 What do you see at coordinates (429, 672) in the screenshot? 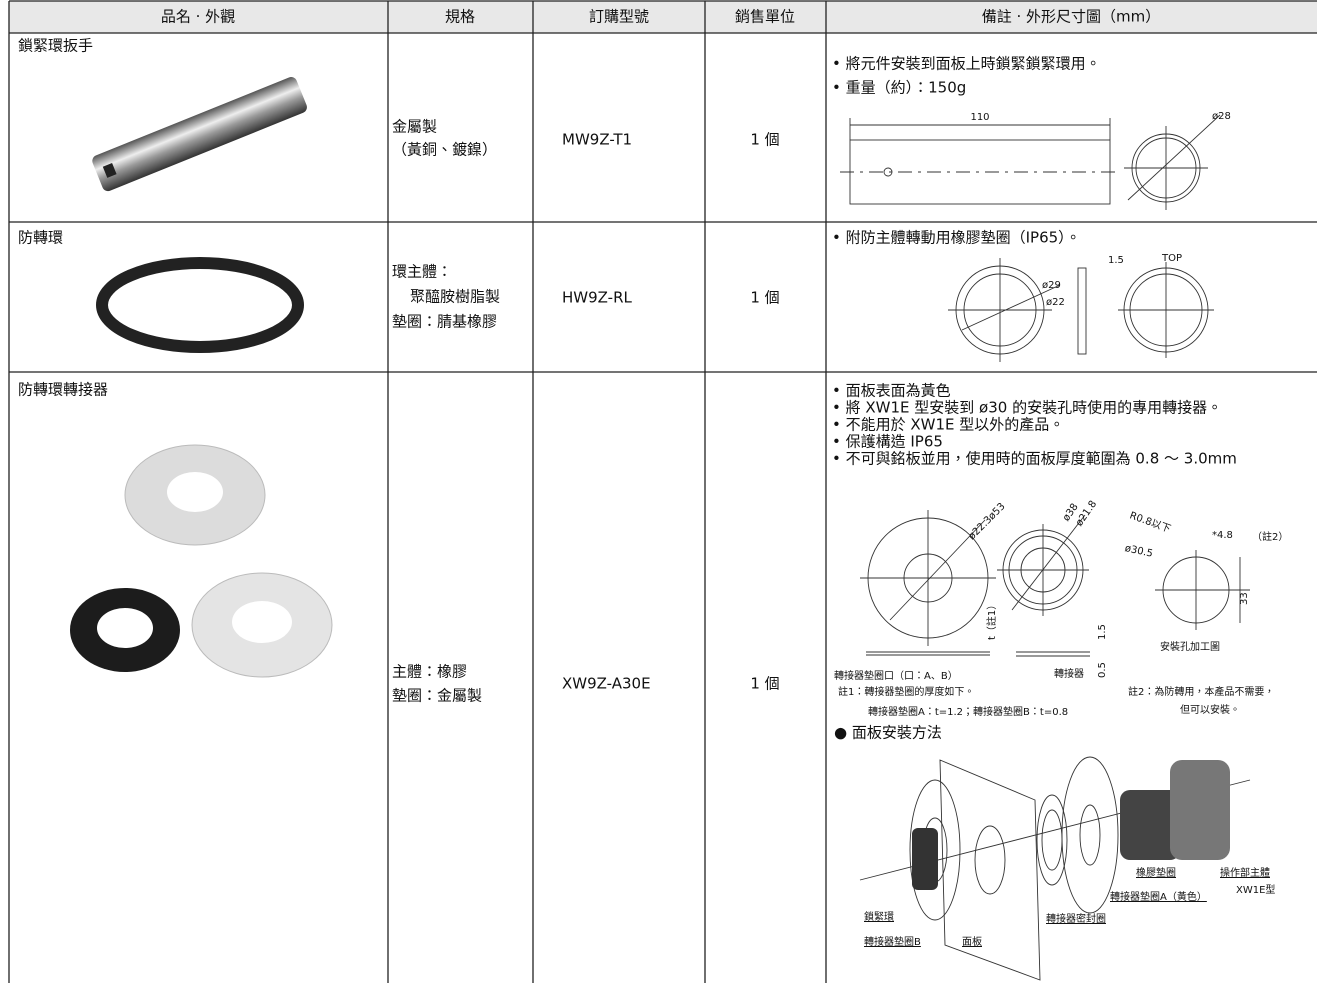
I see `spec: 主體：橡膠` at bounding box center [429, 672].